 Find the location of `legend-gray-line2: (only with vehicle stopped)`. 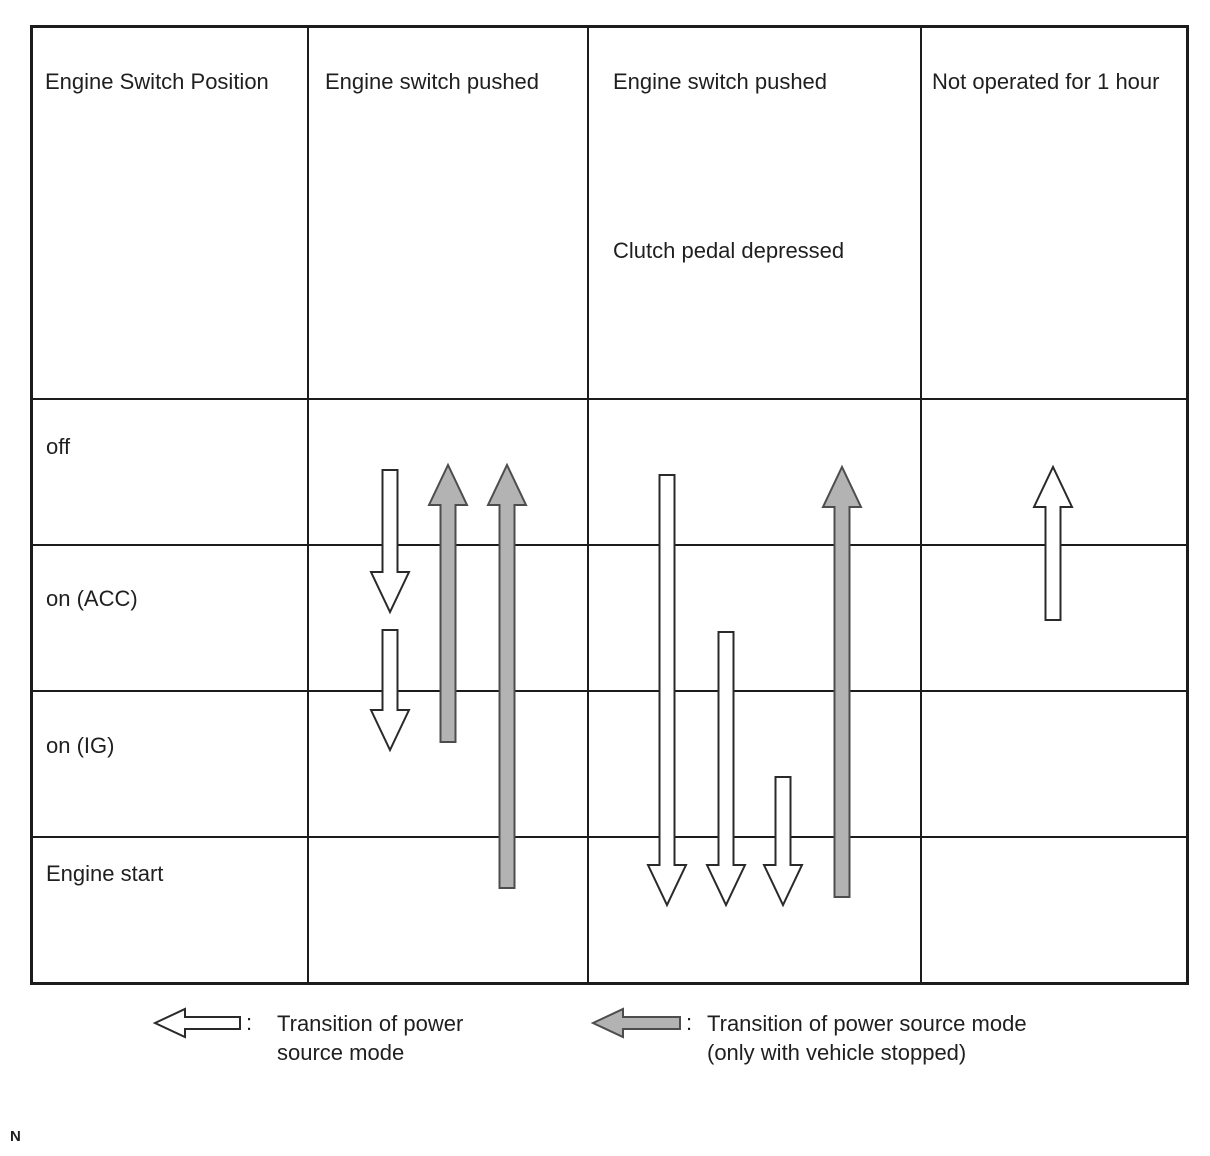

legend-gray-line2: (only with vehicle stopped) is located at coordinates (837, 1052).